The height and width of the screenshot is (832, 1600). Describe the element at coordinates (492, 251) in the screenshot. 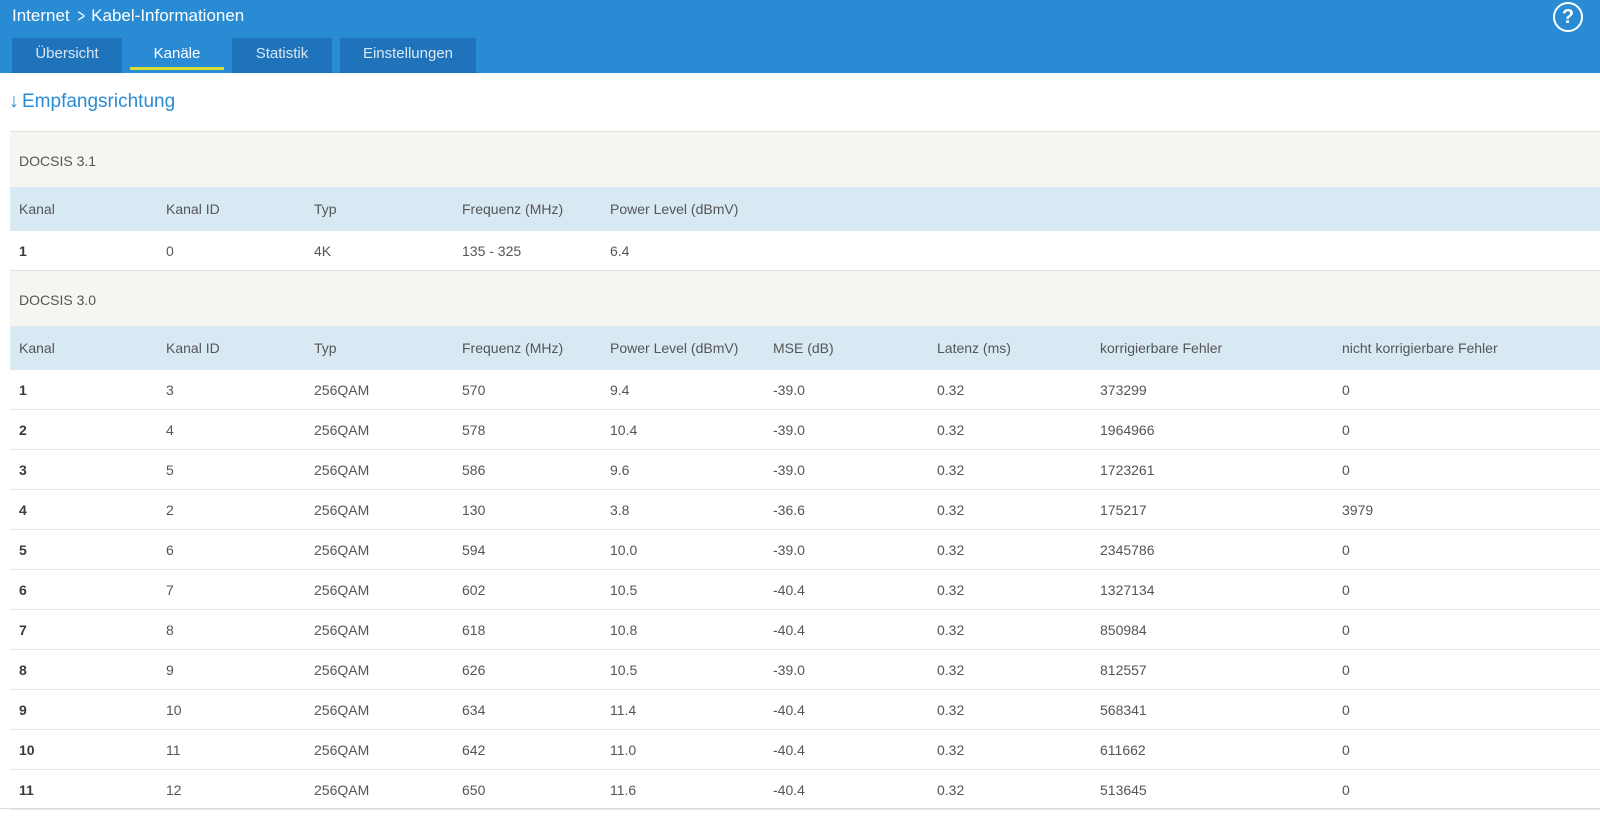

I see `cell-frequenz: 135 - 325` at that location.